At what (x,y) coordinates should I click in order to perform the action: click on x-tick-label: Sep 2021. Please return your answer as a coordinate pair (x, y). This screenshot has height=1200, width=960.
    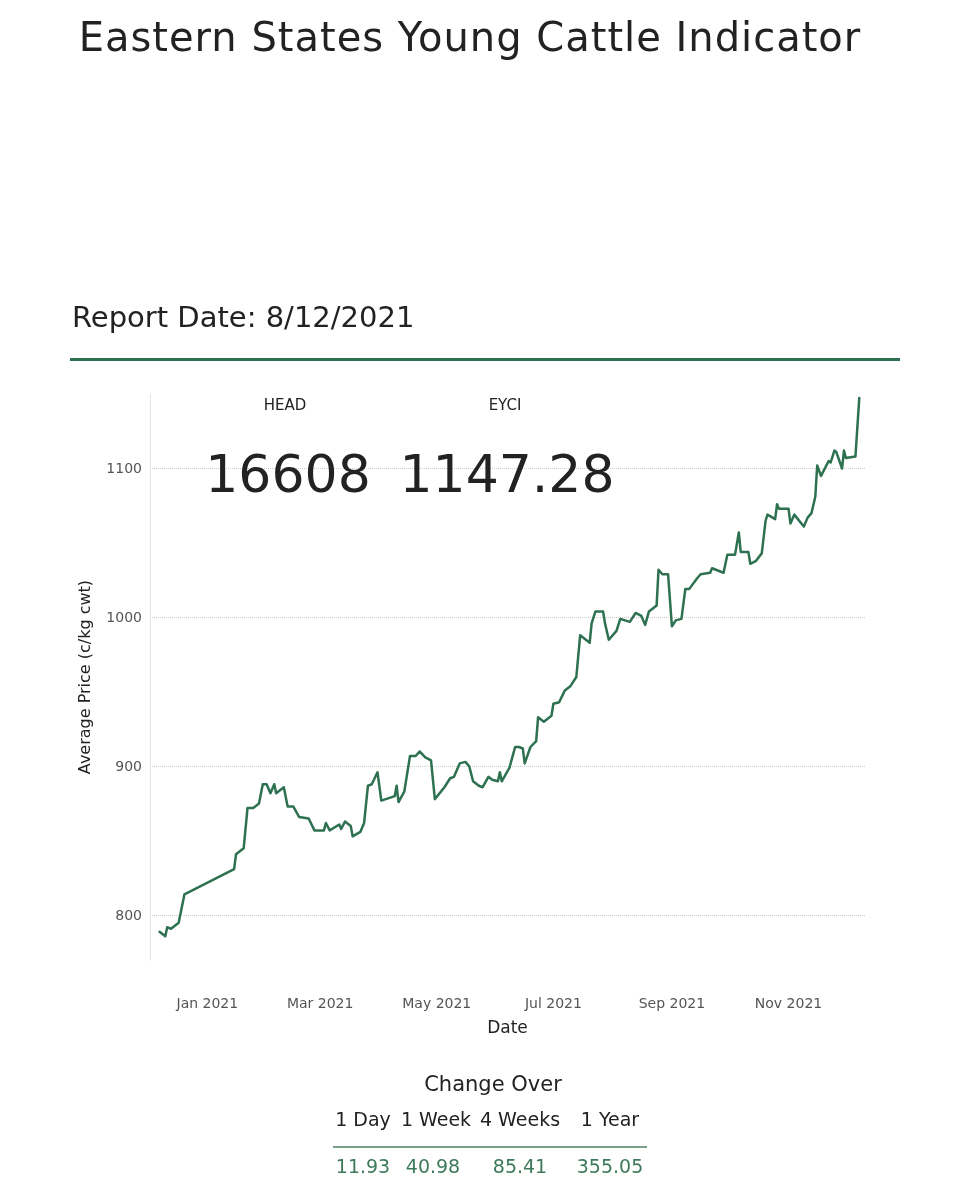
    Looking at the image, I should click on (672, 1003).